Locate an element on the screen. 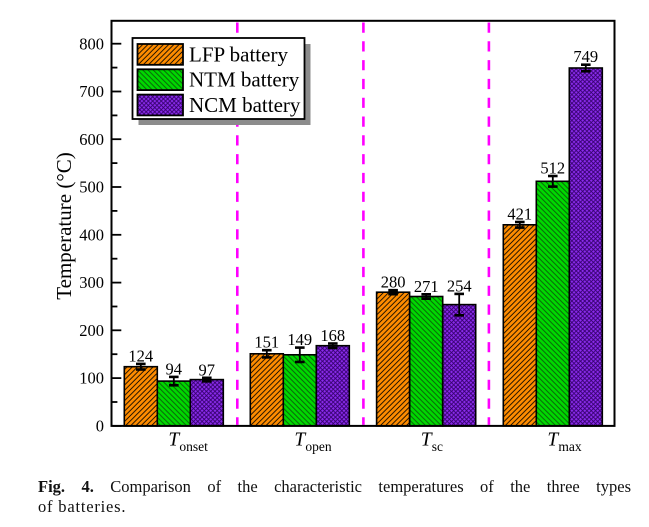 The image size is (649, 527). svg-text: 421 is located at coordinates (519, 214).